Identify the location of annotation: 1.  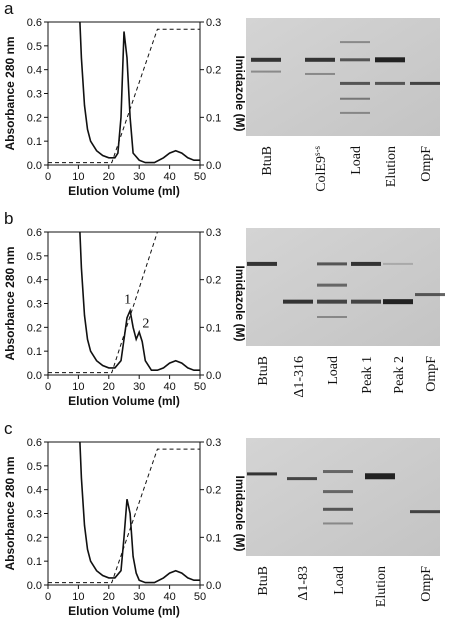
(127, 300).